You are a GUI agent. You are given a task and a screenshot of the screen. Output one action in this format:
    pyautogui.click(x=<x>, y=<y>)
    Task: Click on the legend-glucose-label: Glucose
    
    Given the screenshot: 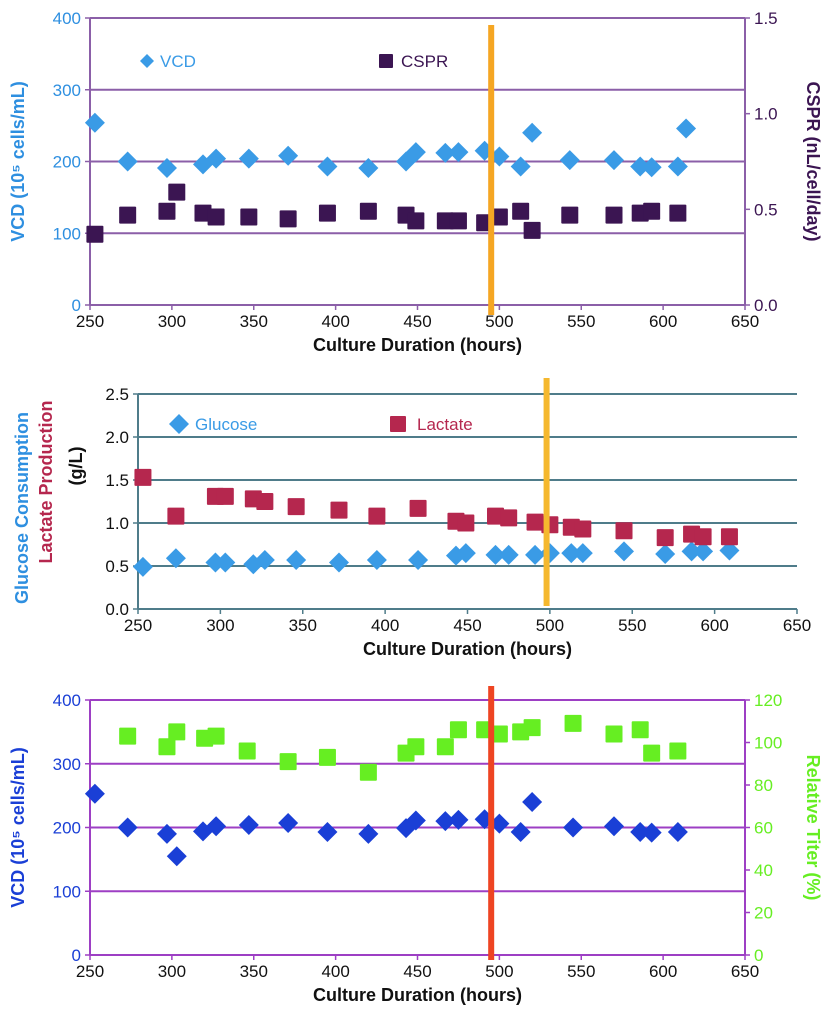 What is the action you would take?
    pyautogui.click(x=226, y=424)
    